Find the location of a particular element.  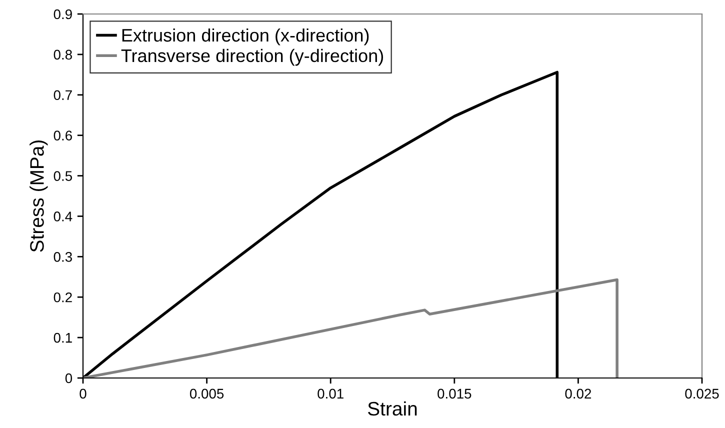

x-tick-label: 0 is located at coordinates (83, 393).